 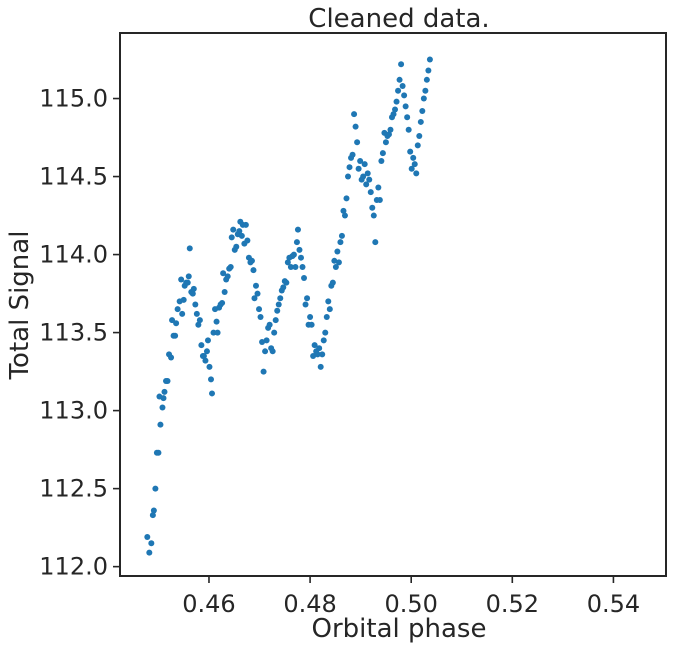 What do you see at coordinates (20, 306) in the screenshot?
I see `y-axis-label: Total Signal` at bounding box center [20, 306].